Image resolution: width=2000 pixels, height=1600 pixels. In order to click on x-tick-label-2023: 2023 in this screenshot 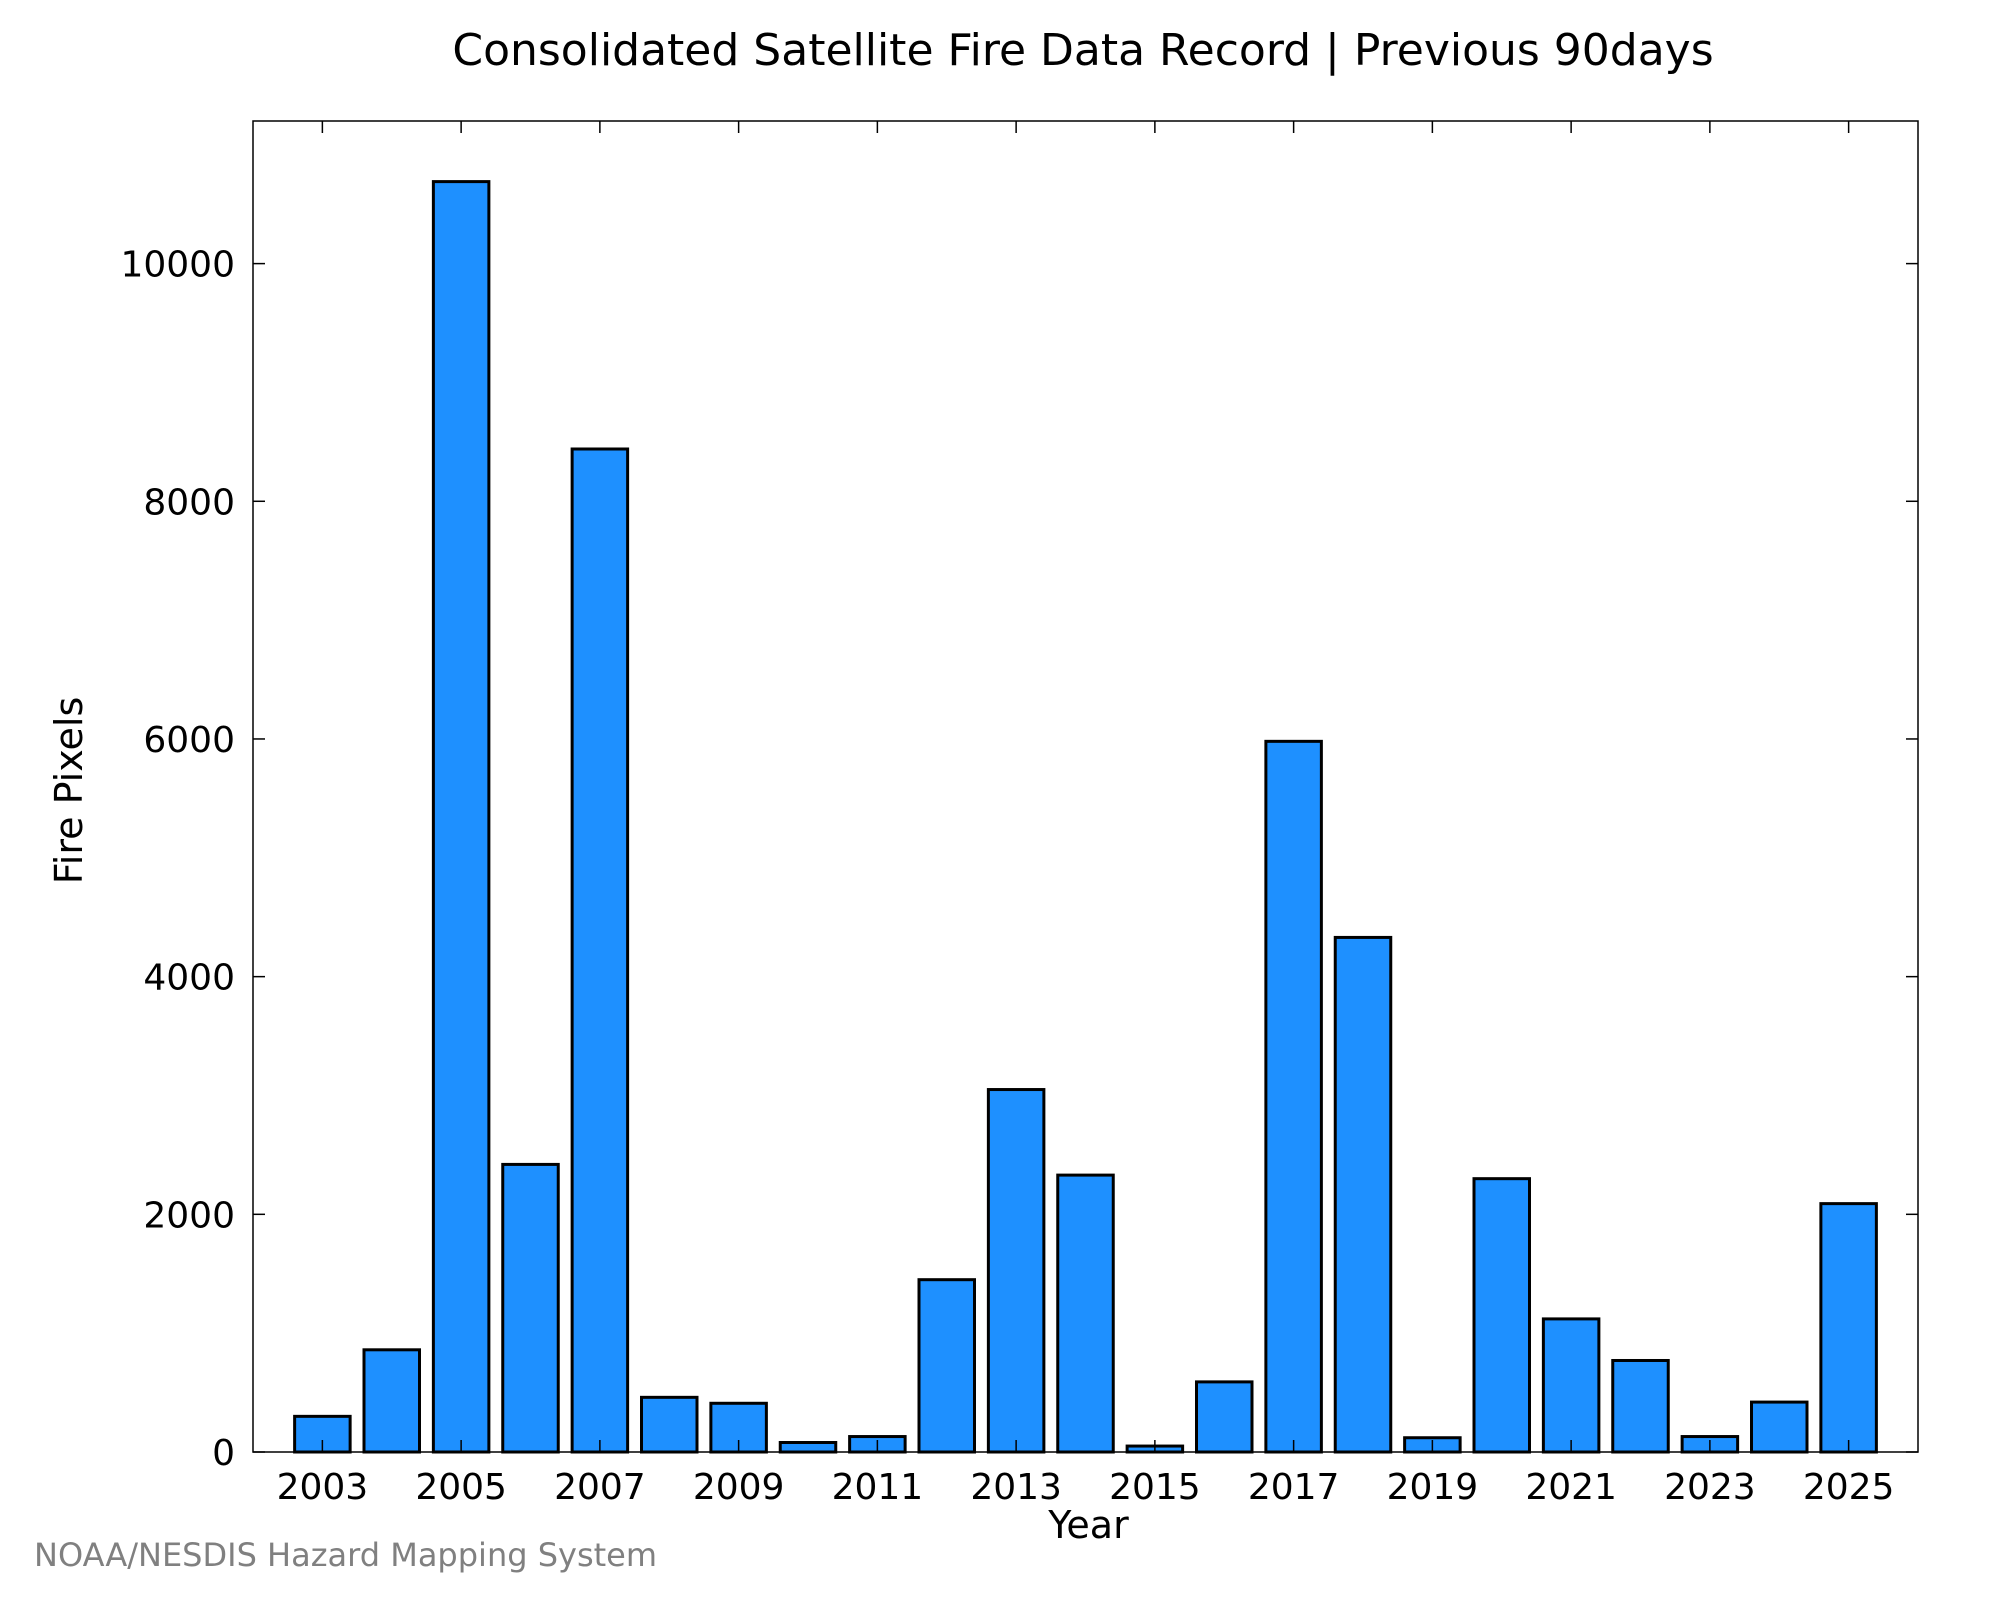, I will do `click(1710, 1487)`.